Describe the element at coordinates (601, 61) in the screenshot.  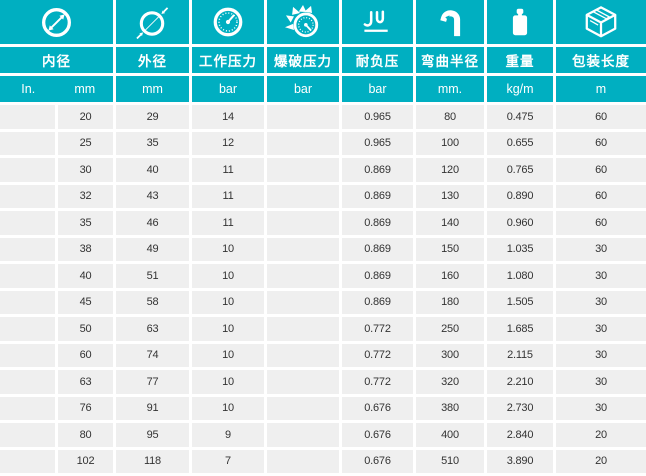
I see `column-label: 包装长度` at that location.